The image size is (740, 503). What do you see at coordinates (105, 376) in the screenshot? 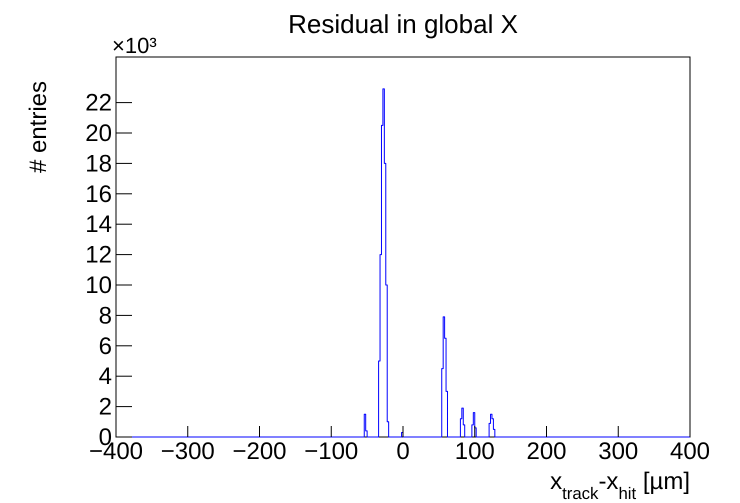
I see `y-tick-label: 4` at bounding box center [105, 376].